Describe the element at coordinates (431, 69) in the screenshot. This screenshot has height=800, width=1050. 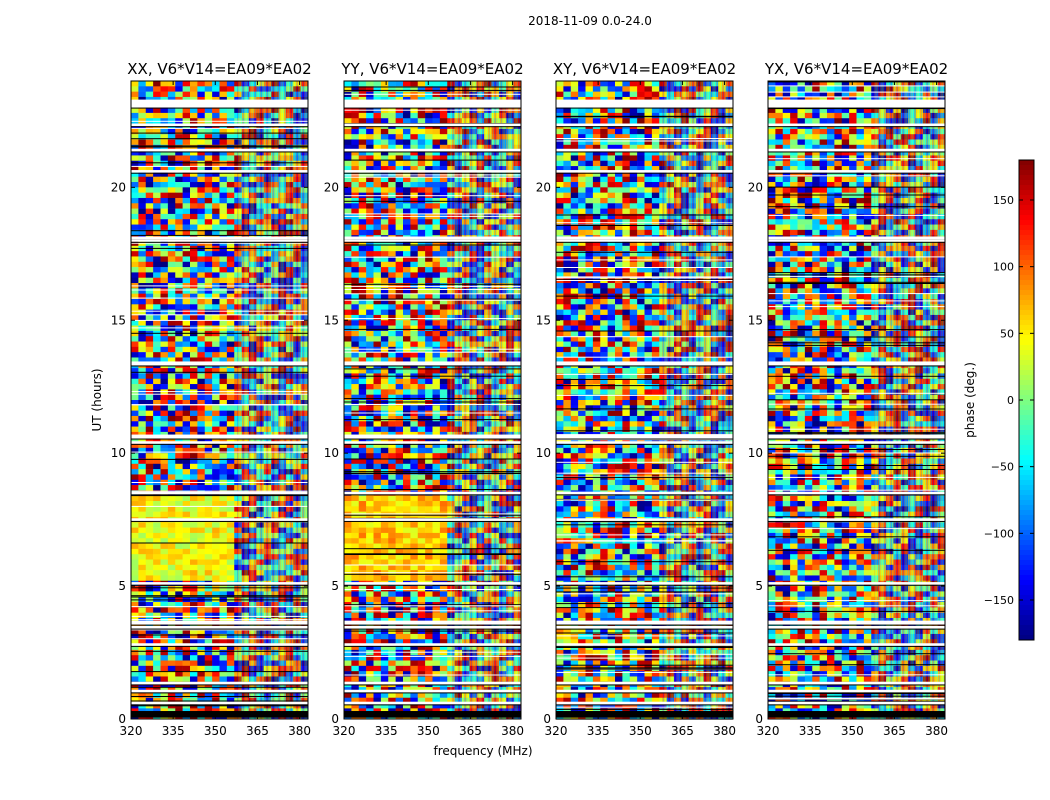
I see `panel-title-yy: YY, V6*V14=EA09*EA02` at that location.